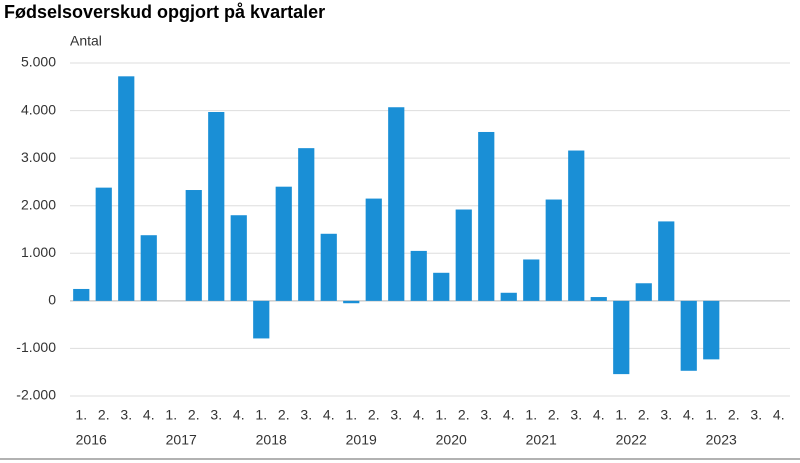 The height and width of the screenshot is (463, 800). What do you see at coordinates (541, 440) in the screenshot?
I see `year-label: 2021` at bounding box center [541, 440].